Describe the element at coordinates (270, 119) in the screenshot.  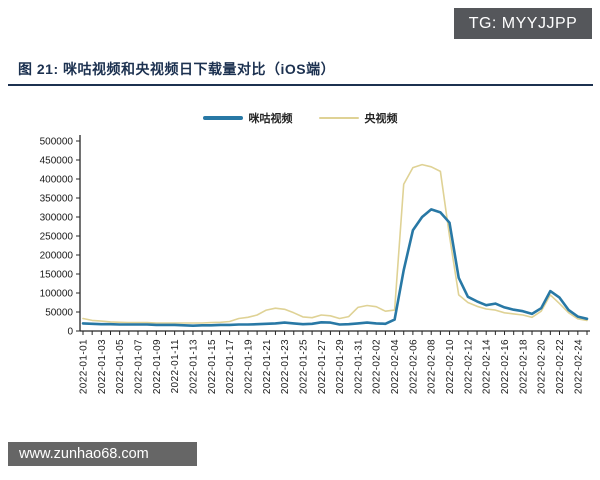
I see `legend-label-migu: 咪咕视频` at that location.